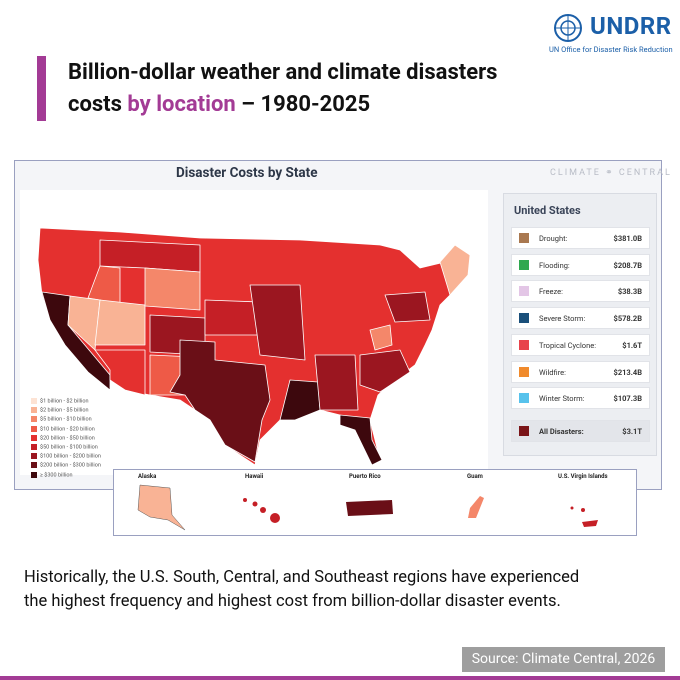  Describe the element at coordinates (627, 265) in the screenshot. I see `row-value: $208.7B` at that location.